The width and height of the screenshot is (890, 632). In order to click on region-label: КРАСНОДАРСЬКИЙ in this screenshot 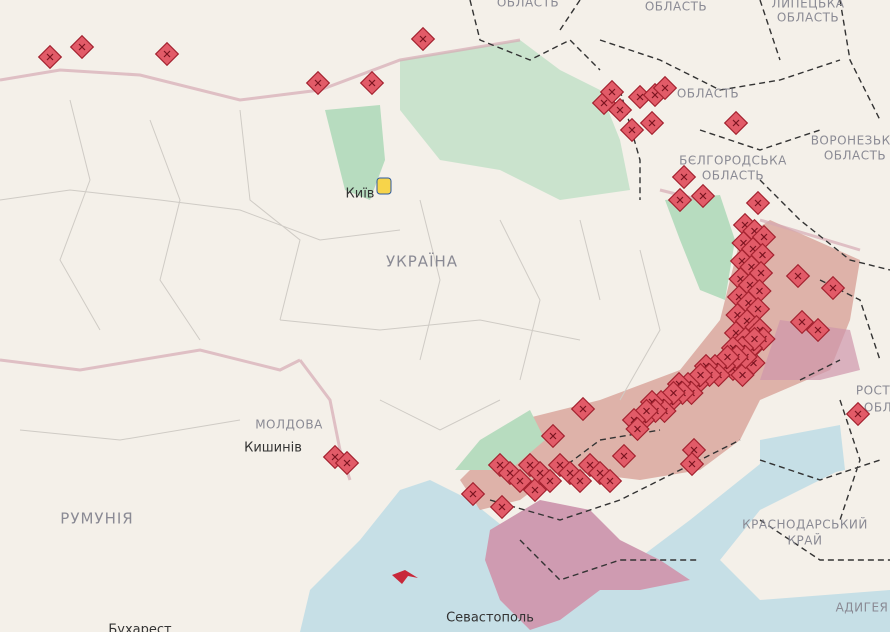, I will do `click(805, 524)`.